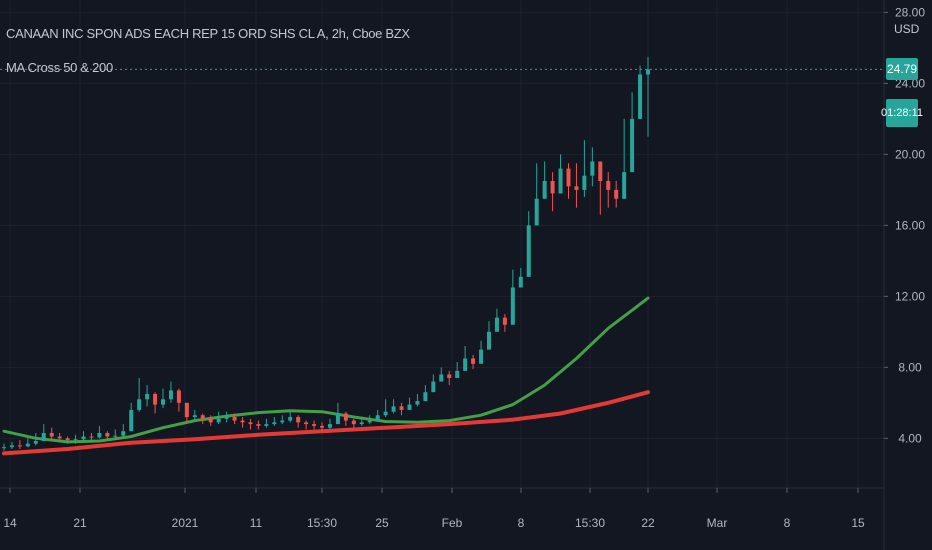 The height and width of the screenshot is (550, 932). I want to click on price-axis-label: 20.00, so click(910, 154).